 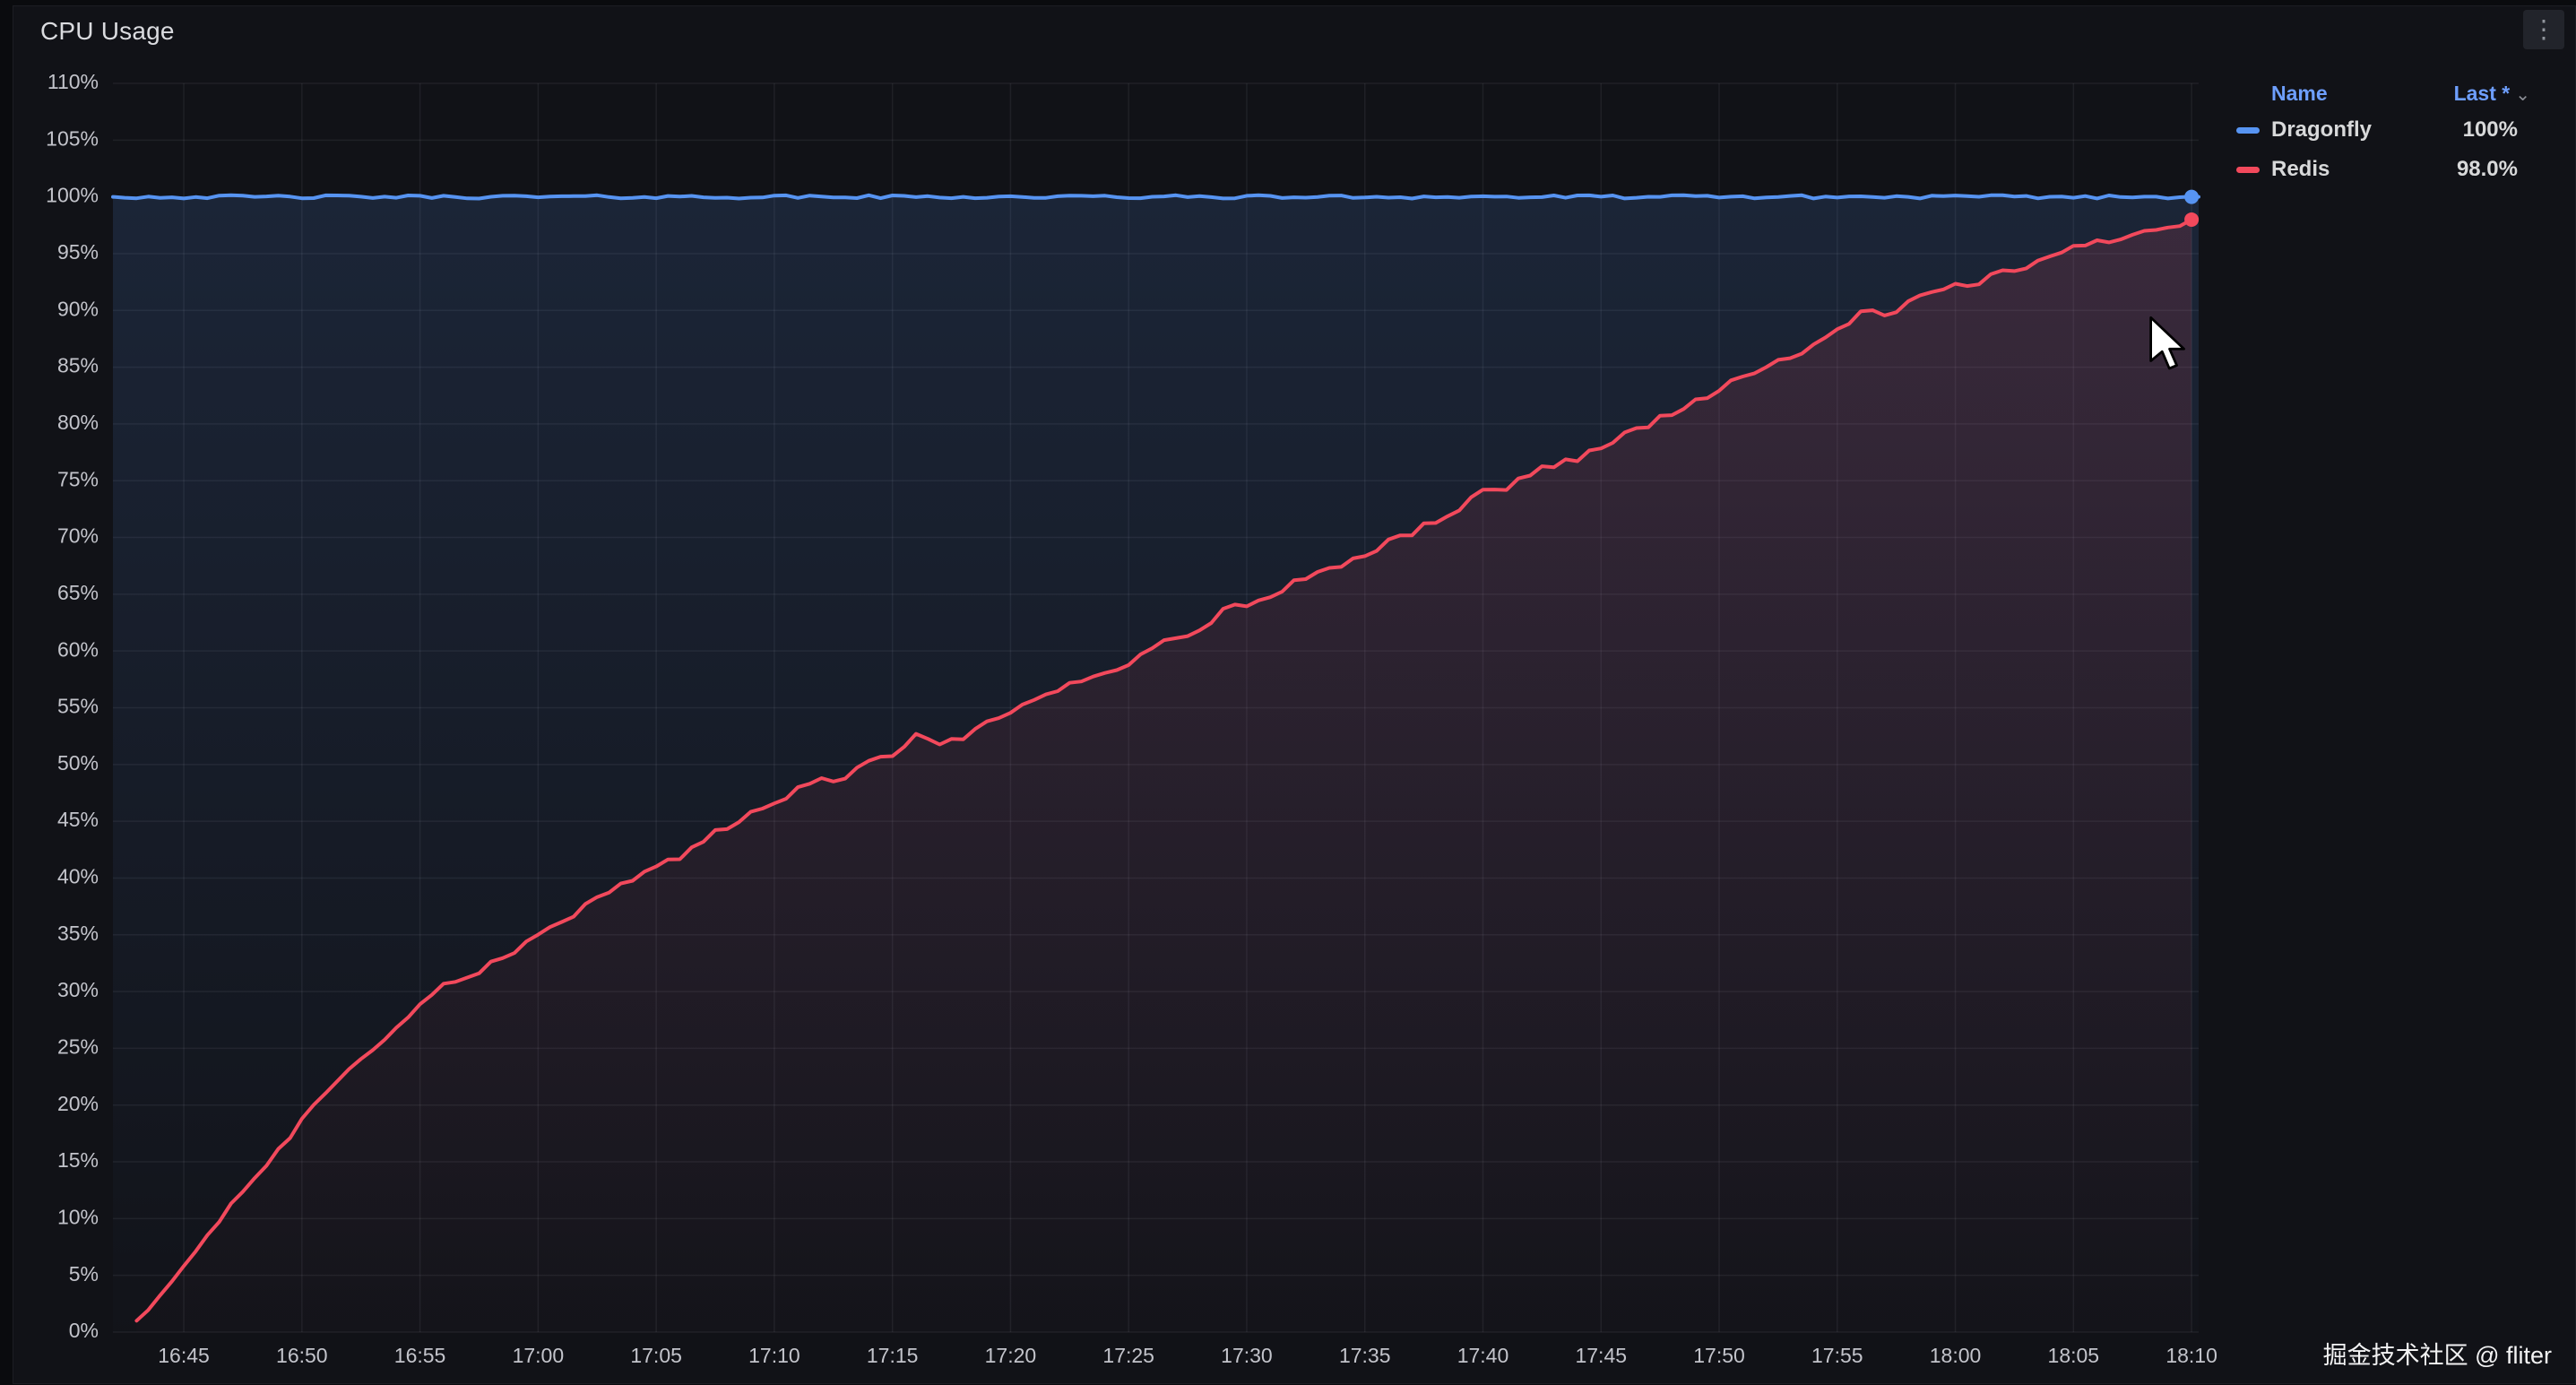 I want to click on y-tick-label: 55%, so click(x=78, y=706).